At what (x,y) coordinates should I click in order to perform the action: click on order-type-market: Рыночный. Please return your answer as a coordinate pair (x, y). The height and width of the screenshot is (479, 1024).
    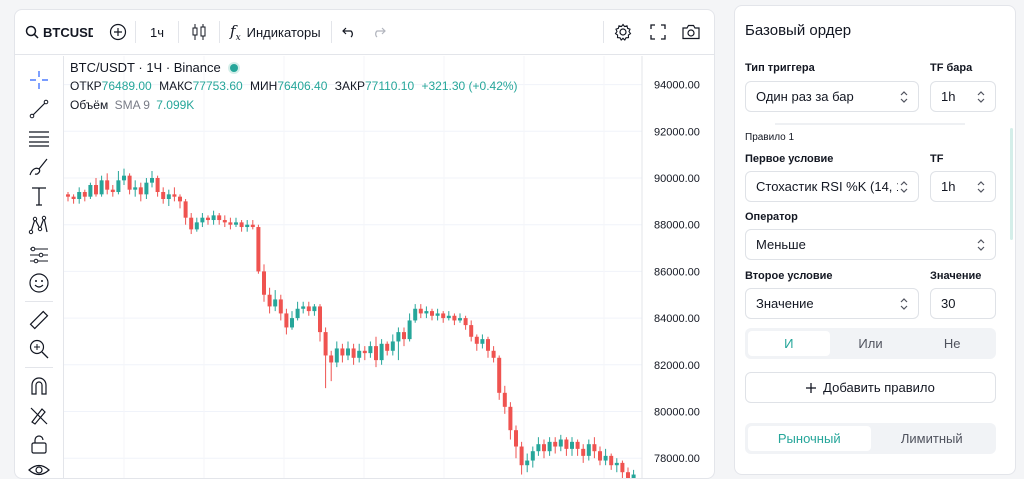
    Looking at the image, I should click on (809, 438).